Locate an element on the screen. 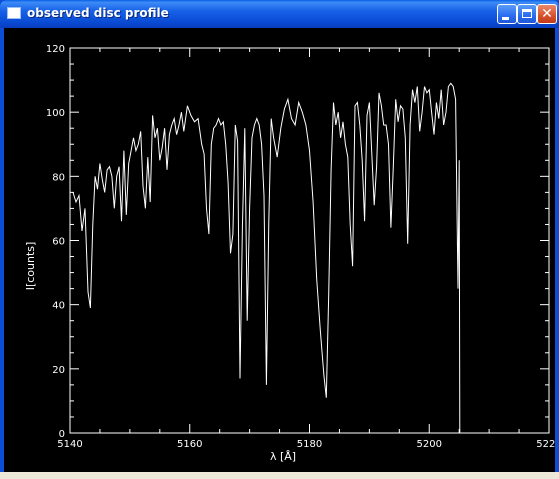 Image resolution: width=559 pixels, height=479 pixels. y-axis-label: I[counts] is located at coordinates (30, 266).